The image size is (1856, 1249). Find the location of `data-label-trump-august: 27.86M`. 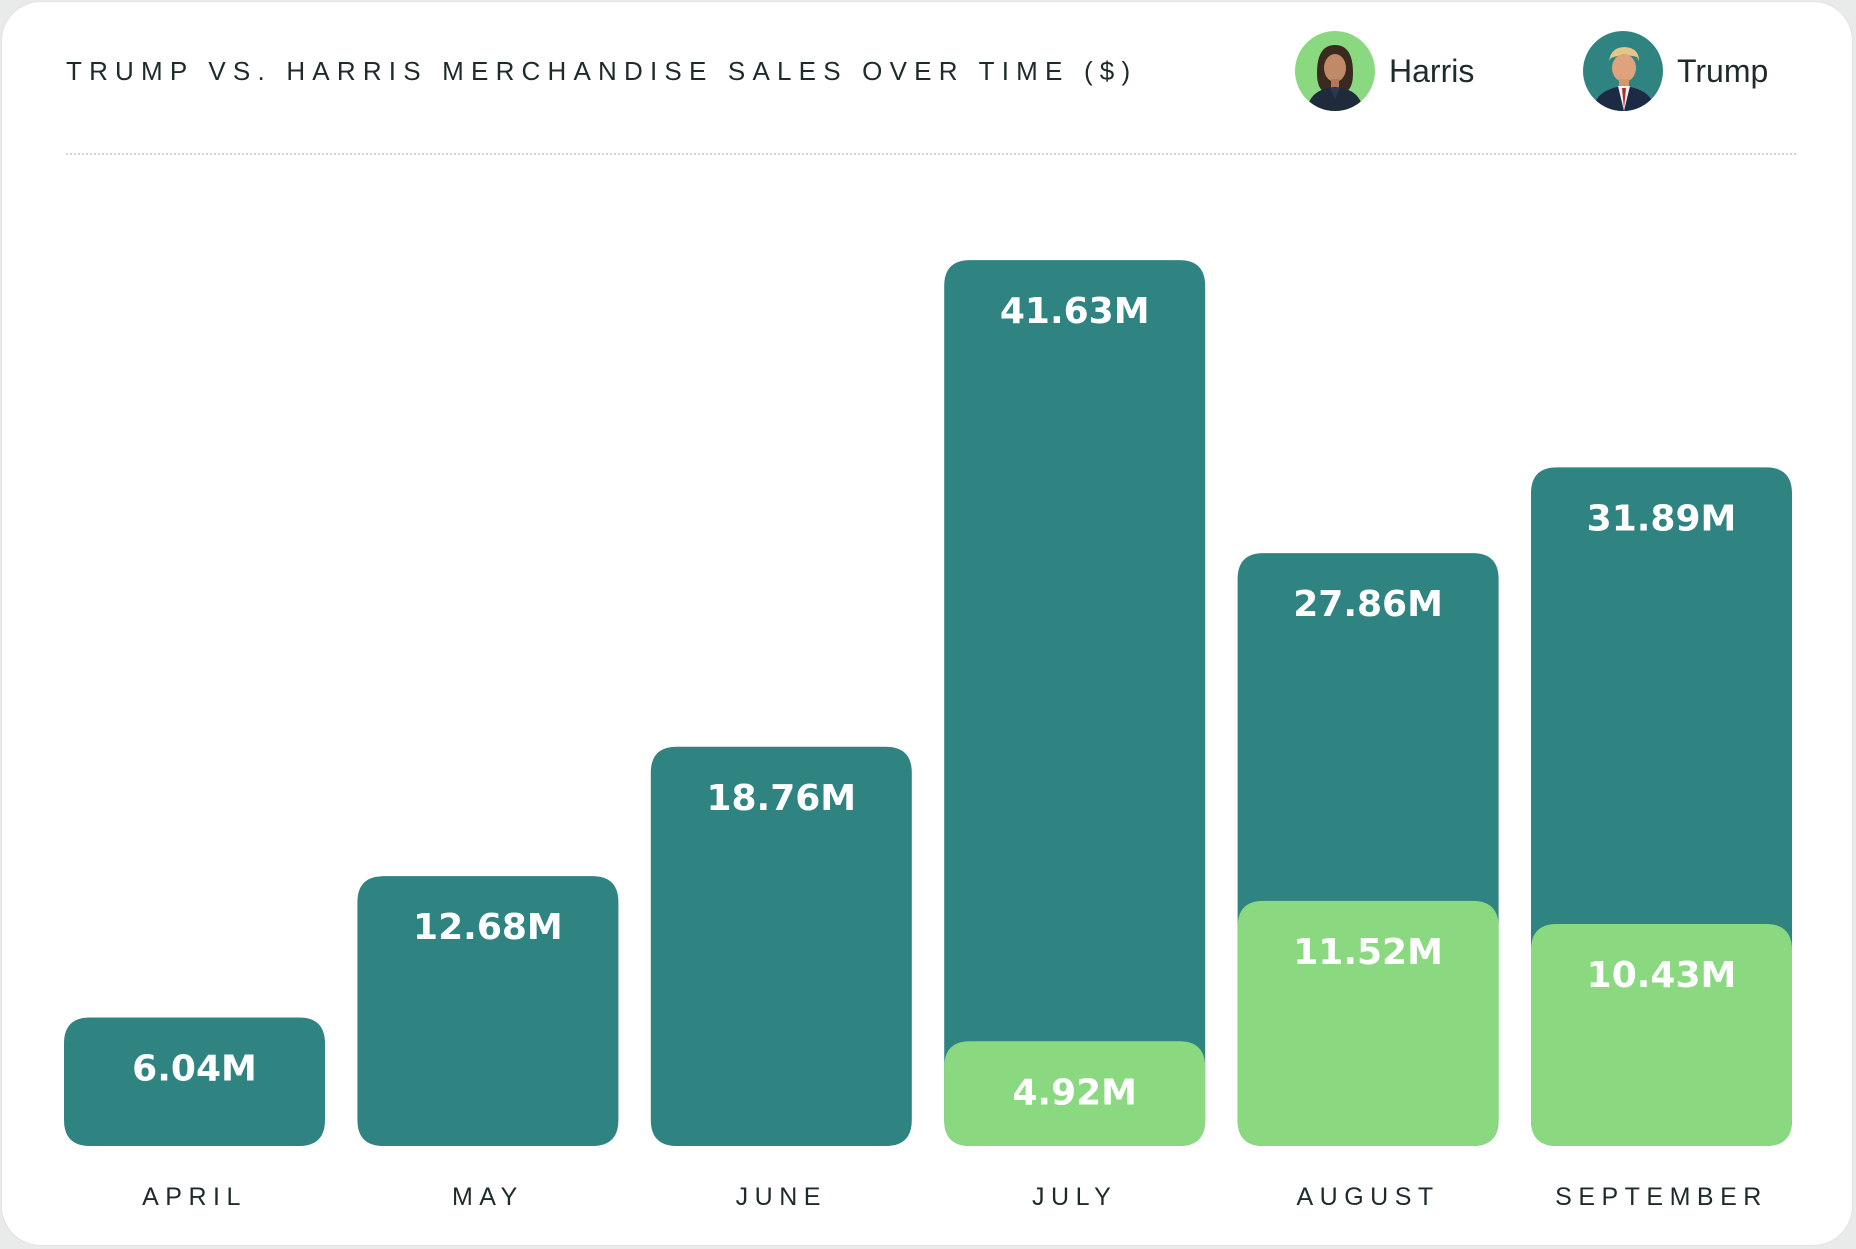

data-label-trump-august: 27.86M is located at coordinates (1368, 604).